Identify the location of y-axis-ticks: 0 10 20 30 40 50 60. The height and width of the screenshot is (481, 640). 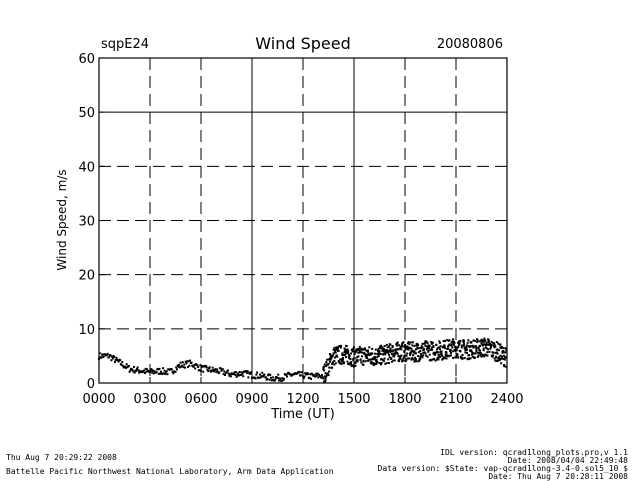
(91, 222).